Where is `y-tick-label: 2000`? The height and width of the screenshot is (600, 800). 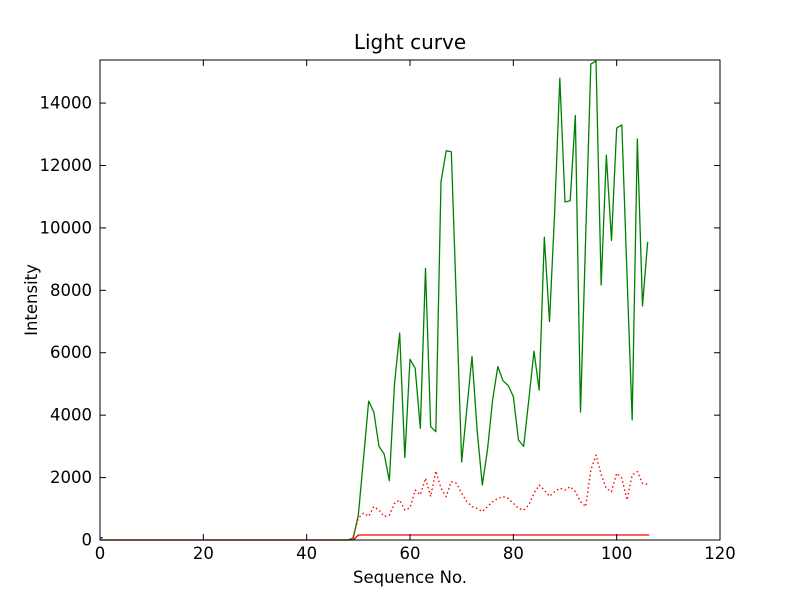 y-tick-label: 2000 is located at coordinates (71, 477).